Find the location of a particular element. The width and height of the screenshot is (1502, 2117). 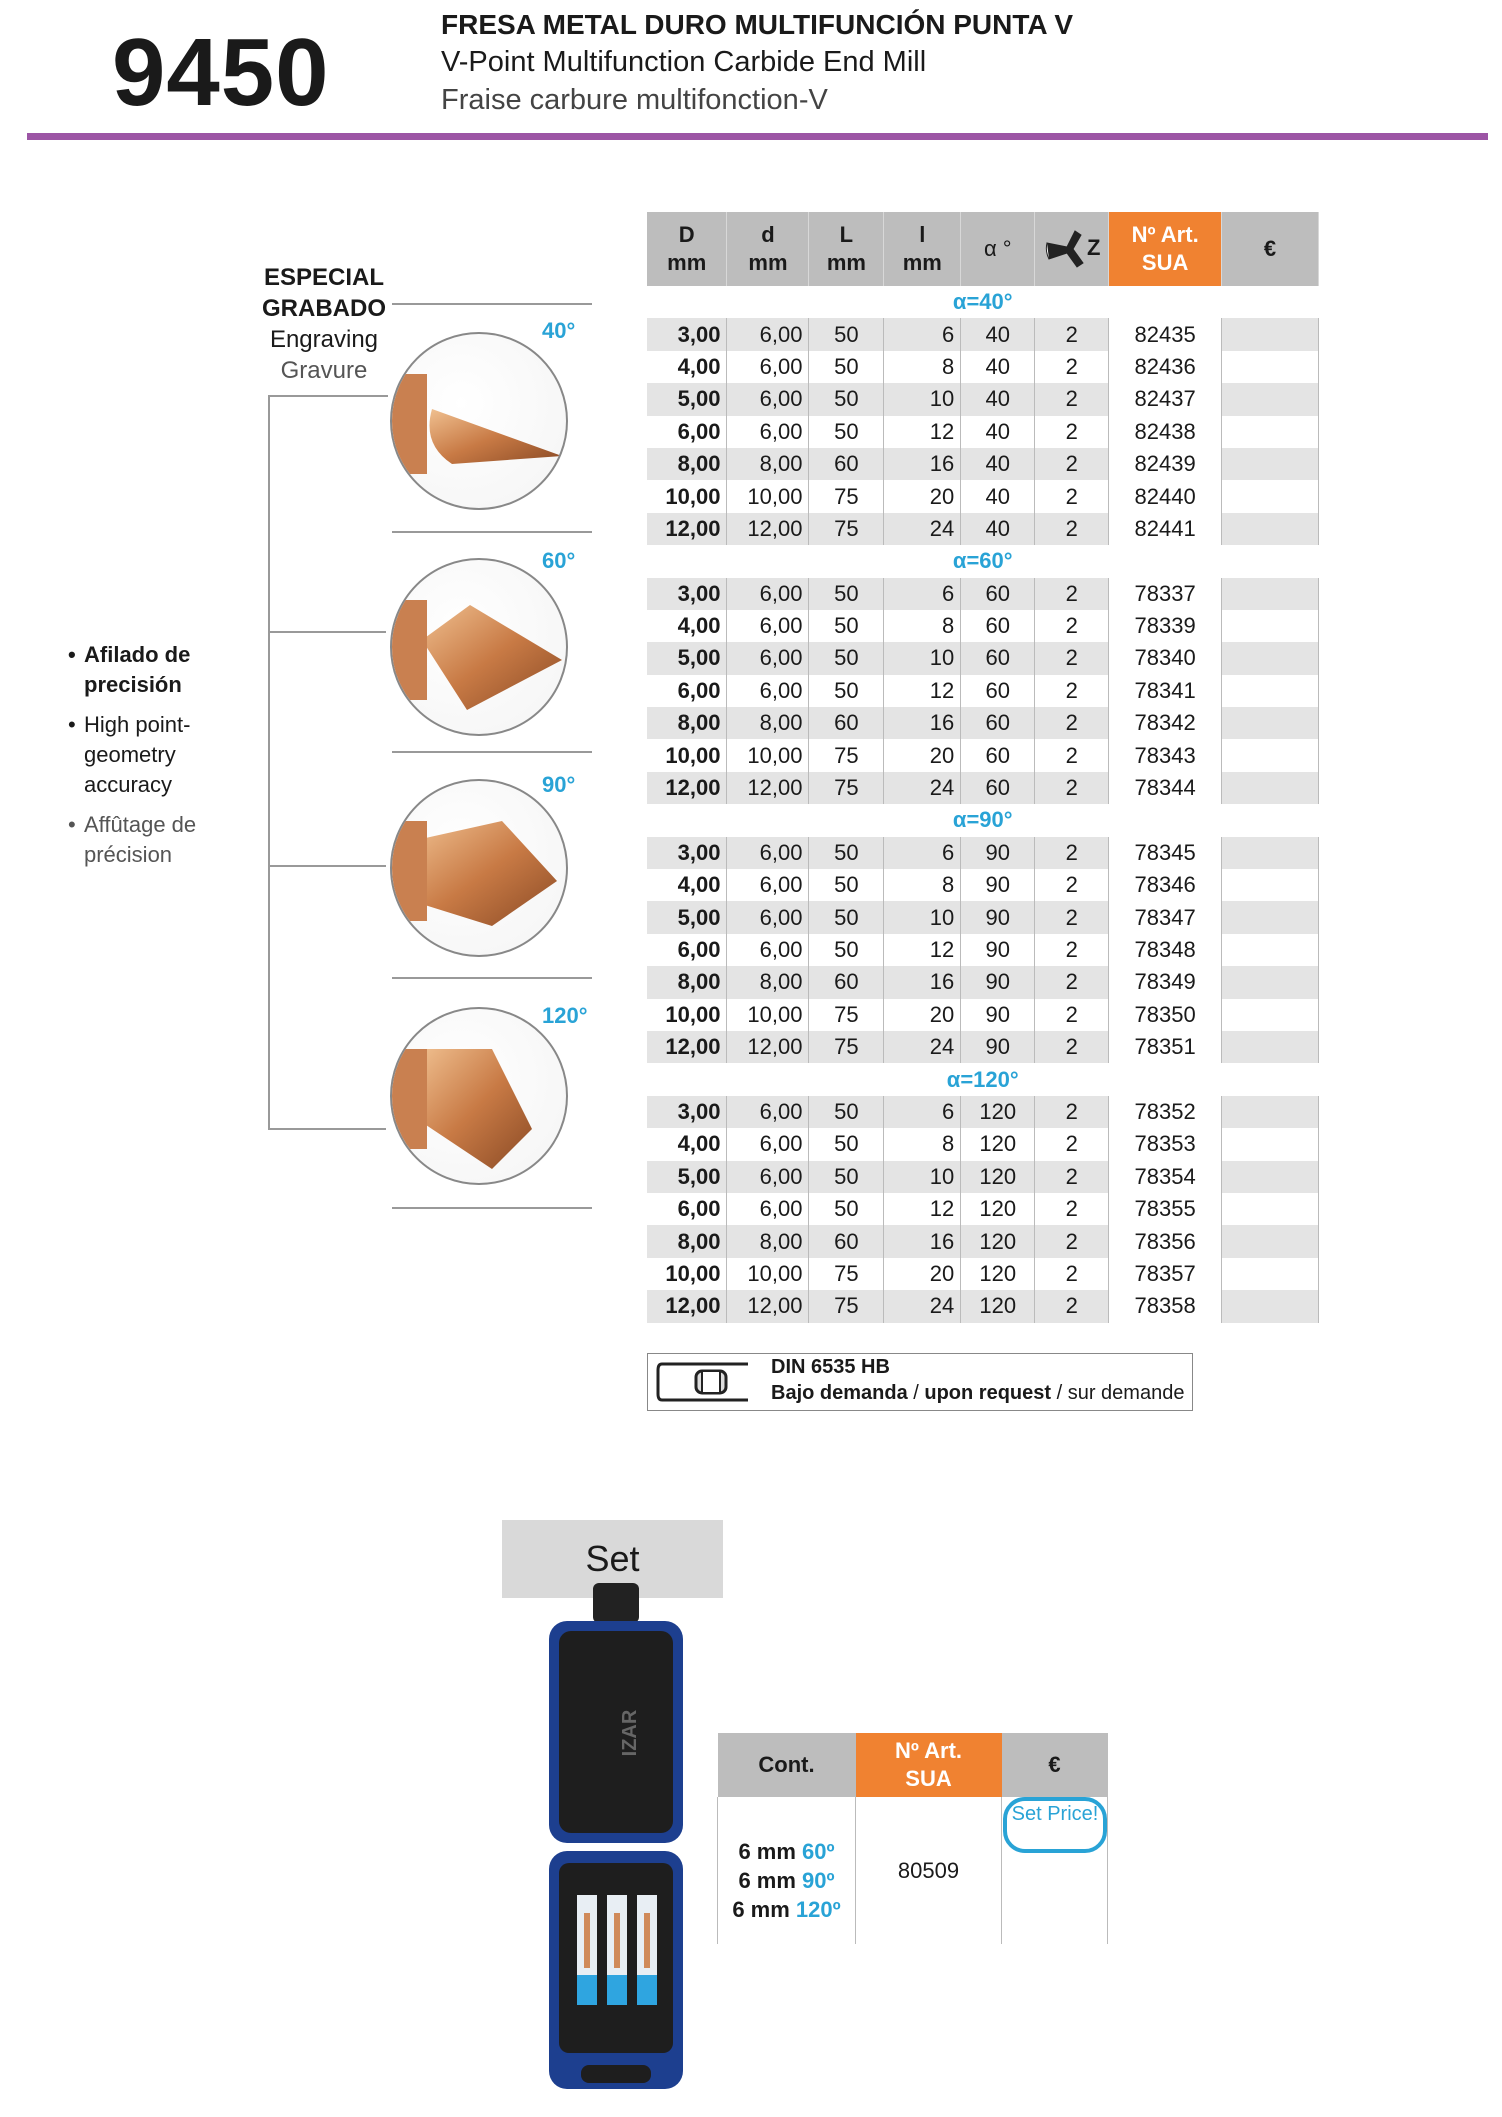

cell: 82441 is located at coordinates (1165, 529).